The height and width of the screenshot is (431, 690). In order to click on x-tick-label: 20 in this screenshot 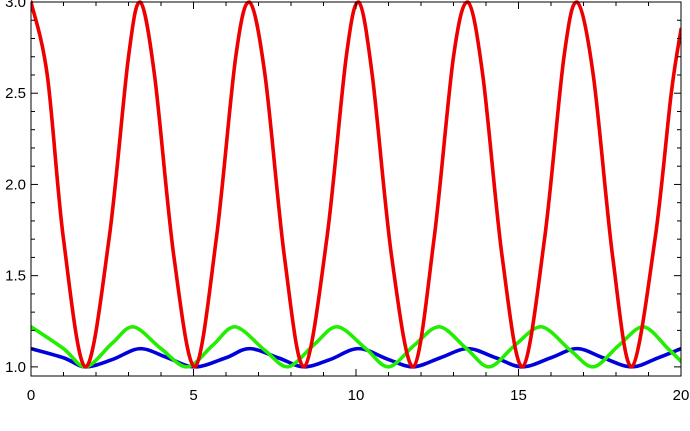, I will do `click(681, 395)`.